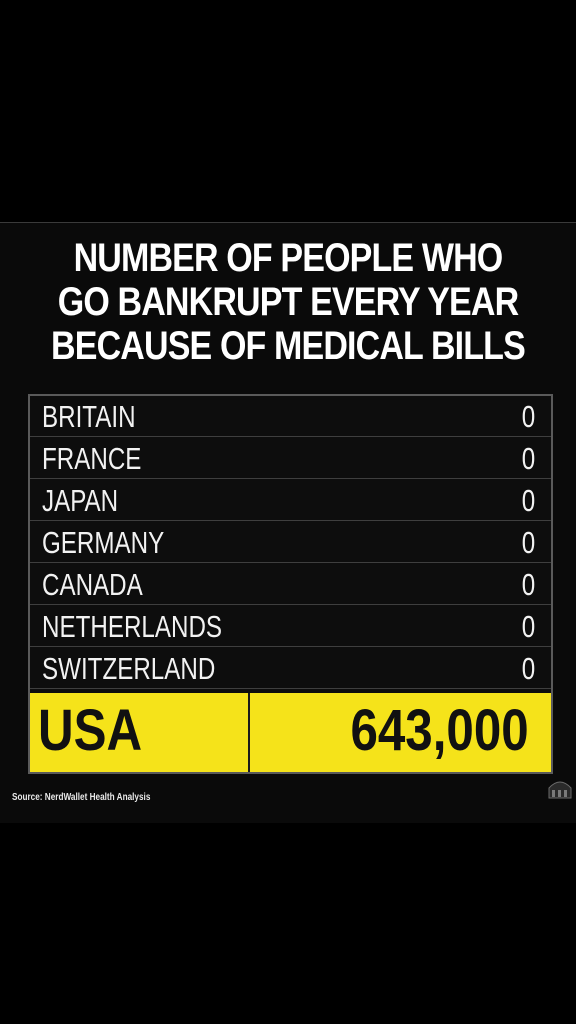 The height and width of the screenshot is (1024, 576). What do you see at coordinates (89, 416) in the screenshot?
I see `country-label: BRITAIN` at bounding box center [89, 416].